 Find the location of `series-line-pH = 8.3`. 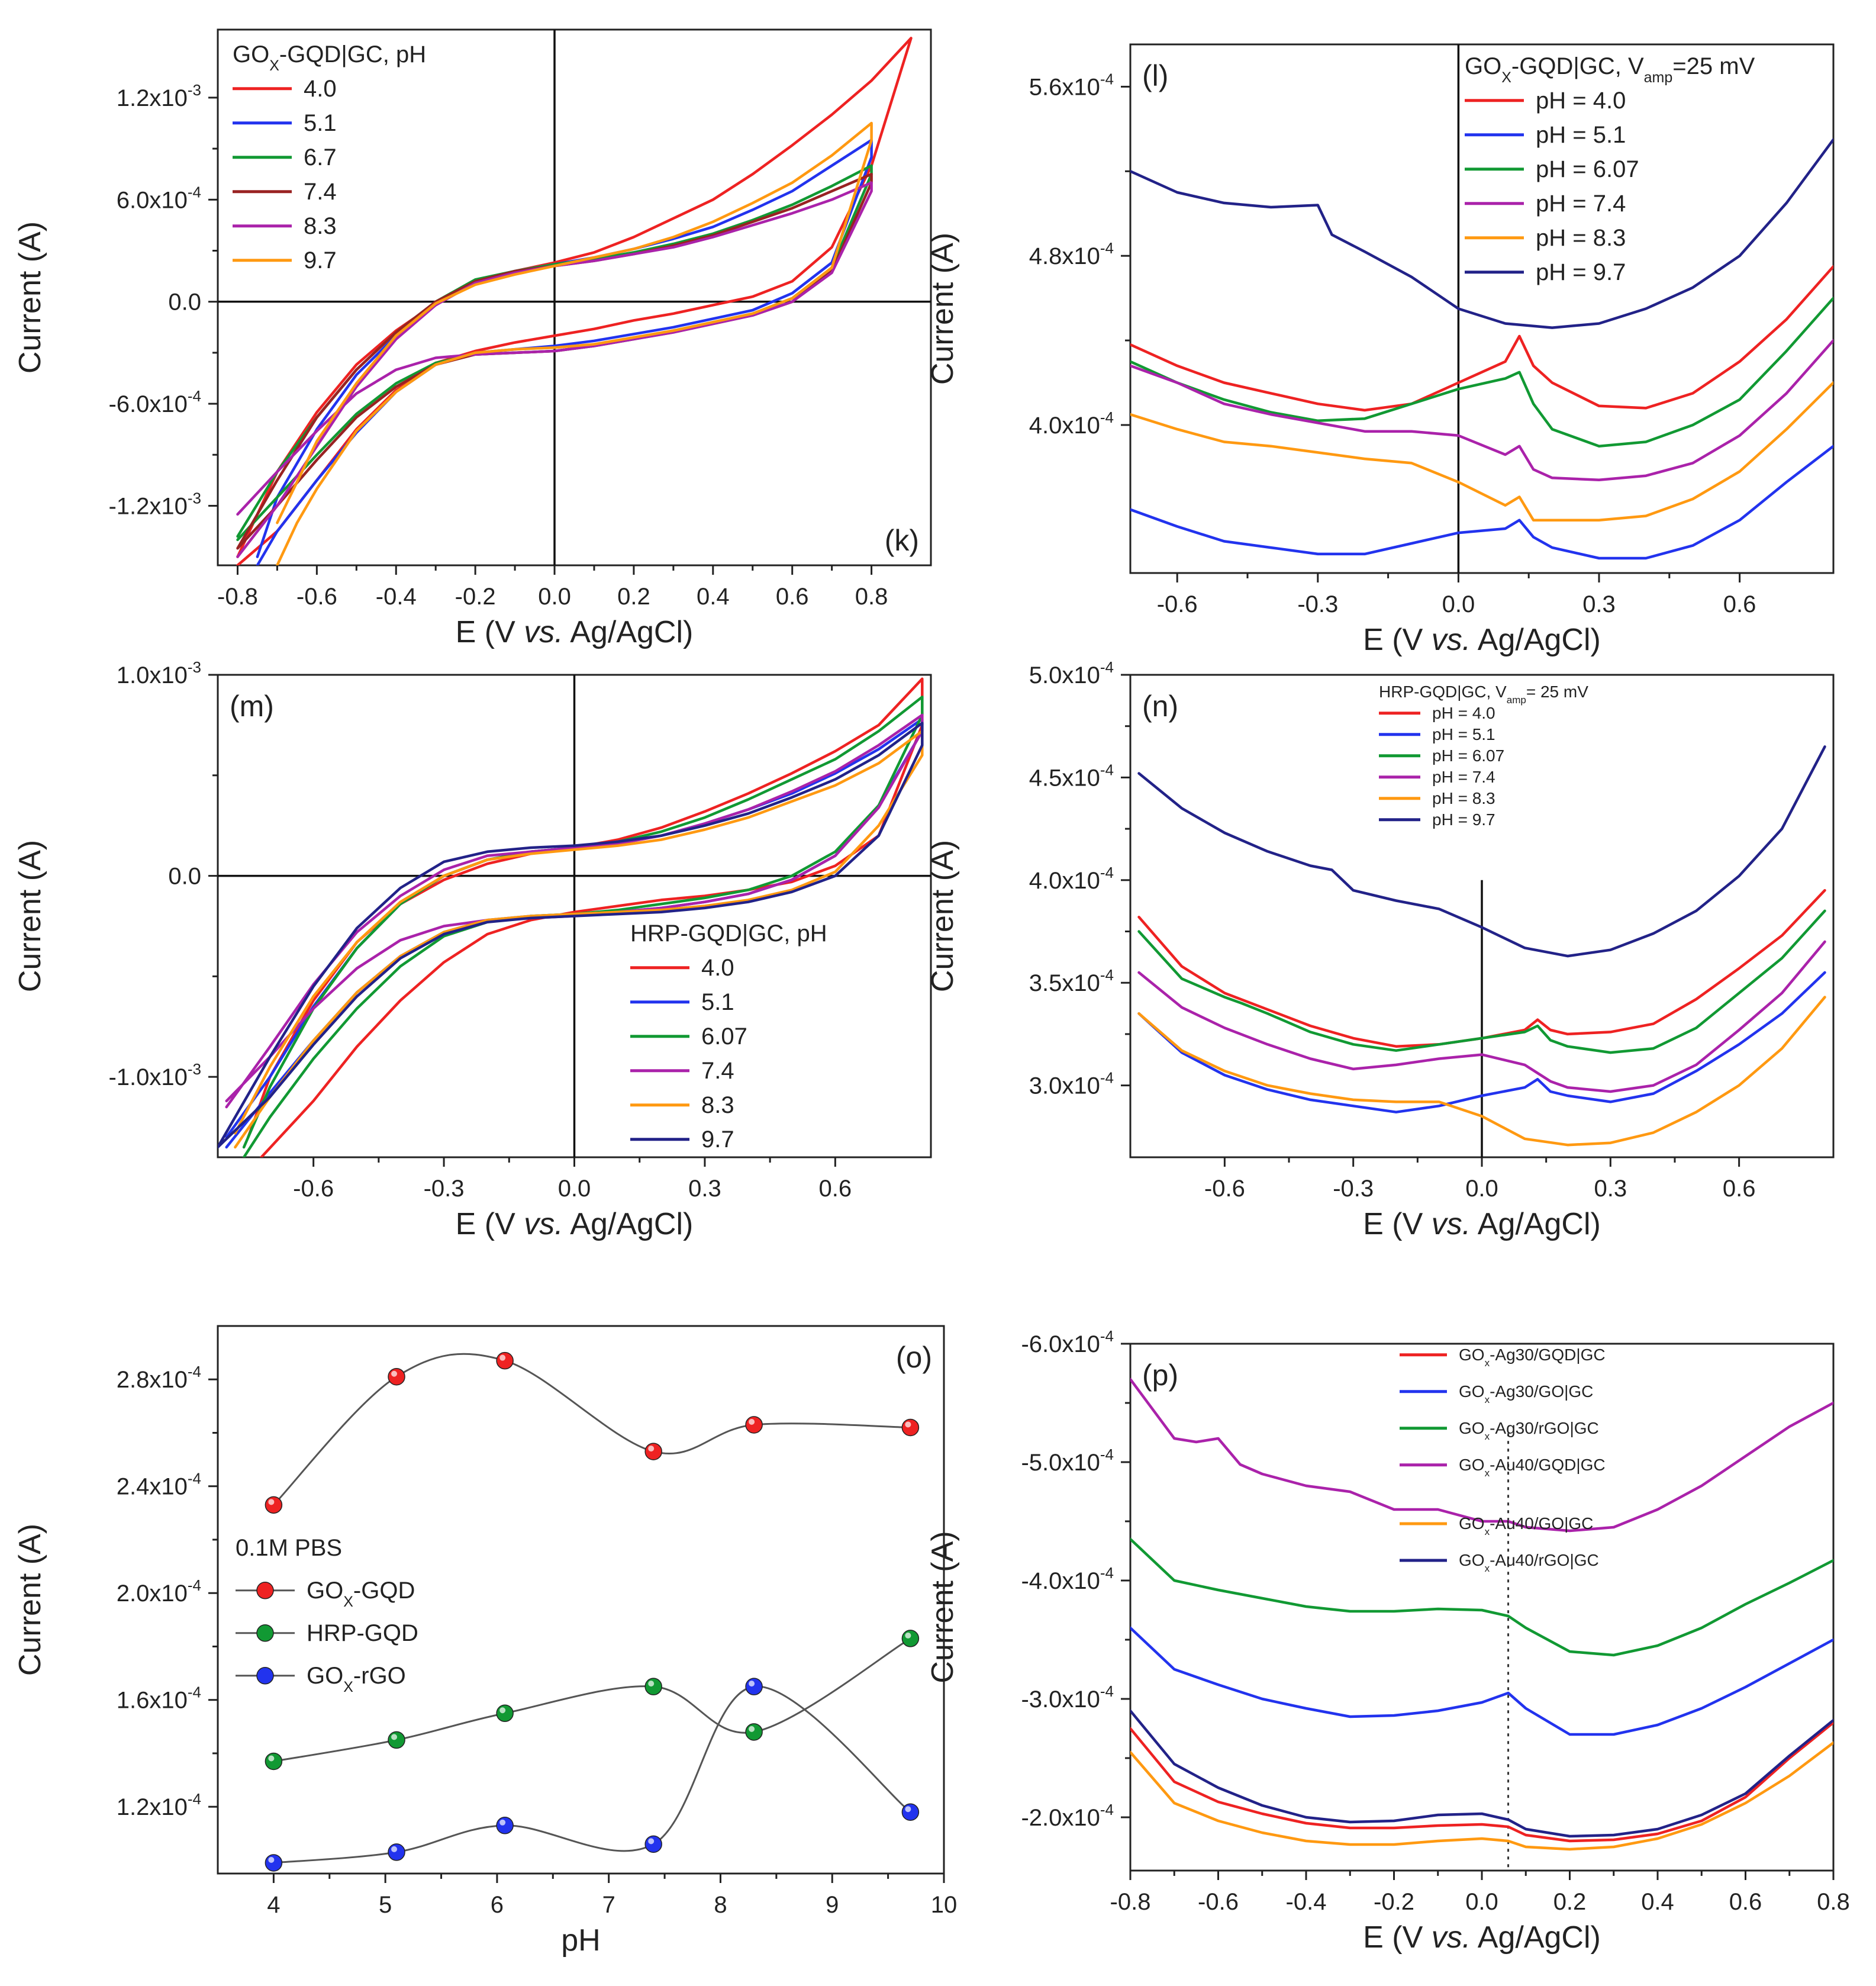

series-line-pH = 8.3 is located at coordinates (1481, 1071).